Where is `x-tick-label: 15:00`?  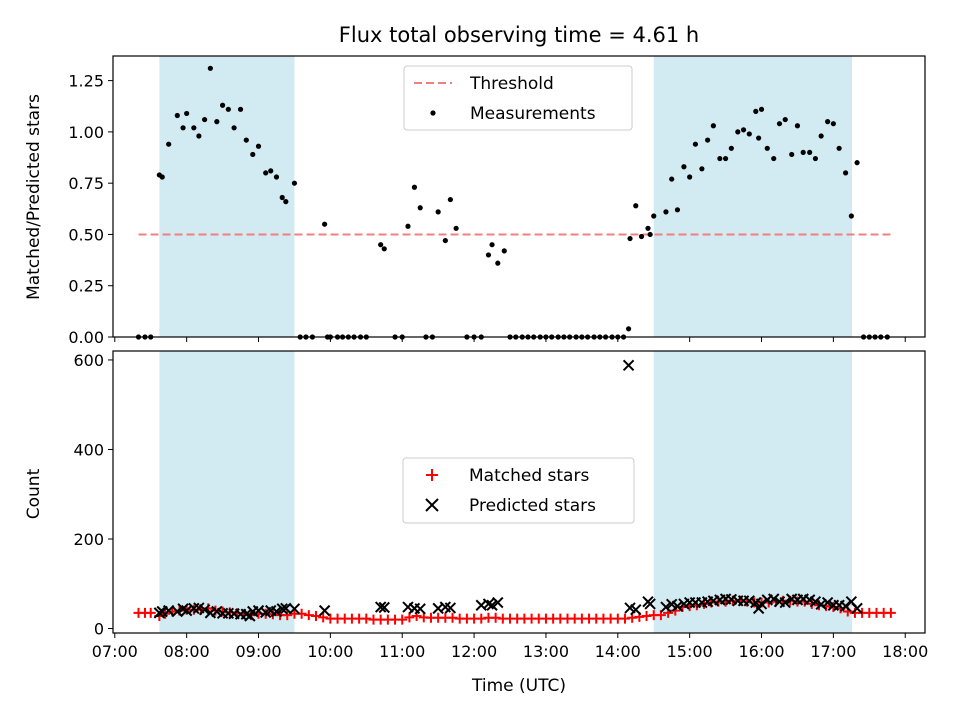
x-tick-label: 15:00 is located at coordinates (690, 651).